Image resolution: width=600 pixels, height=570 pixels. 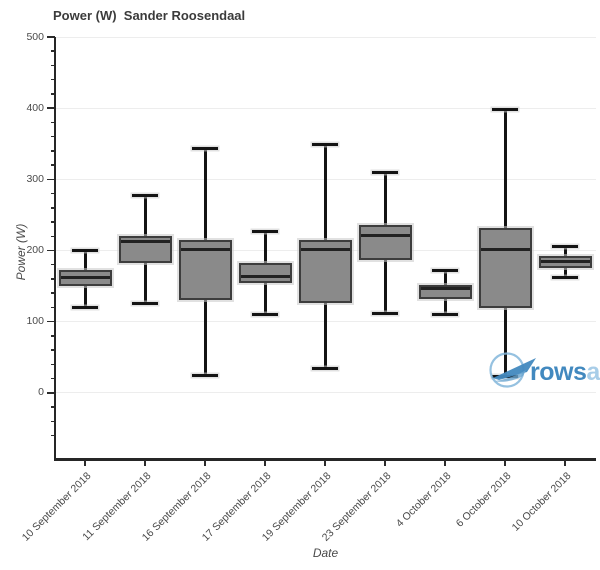 I want to click on watermark-wave-icon, so click(x=510, y=376).